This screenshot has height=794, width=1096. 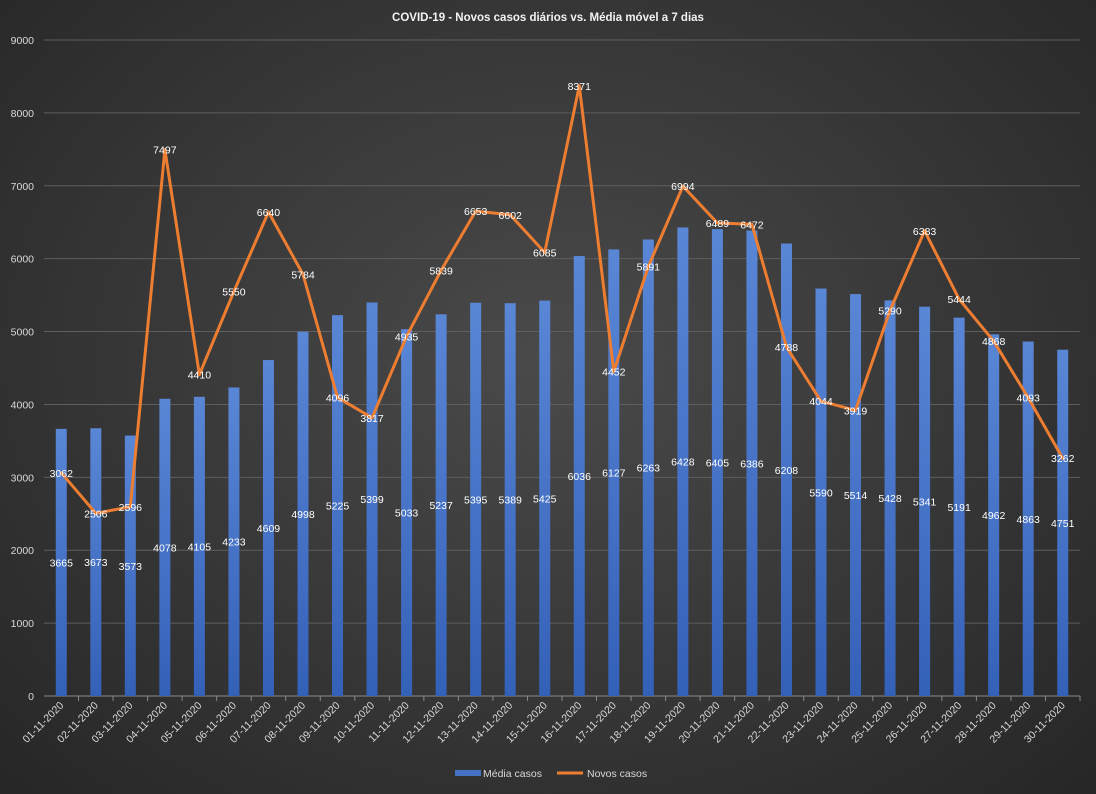 I want to click on y-tick-label: 6000, so click(x=23, y=260).